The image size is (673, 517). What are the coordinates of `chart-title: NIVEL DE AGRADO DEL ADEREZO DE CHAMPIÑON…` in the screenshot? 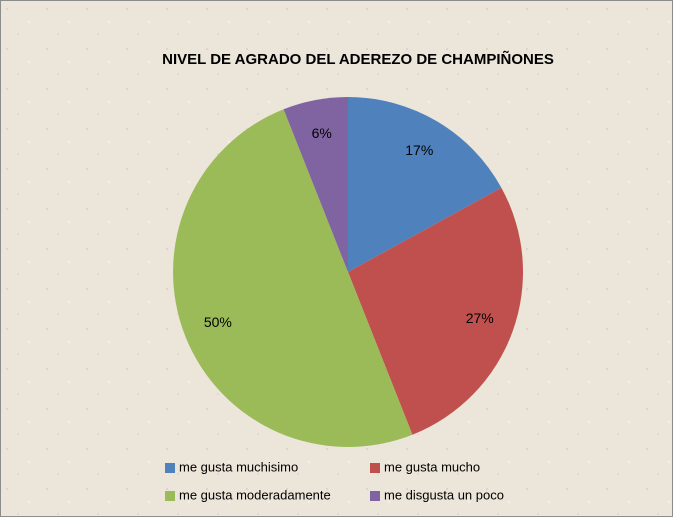 It's located at (358, 59).